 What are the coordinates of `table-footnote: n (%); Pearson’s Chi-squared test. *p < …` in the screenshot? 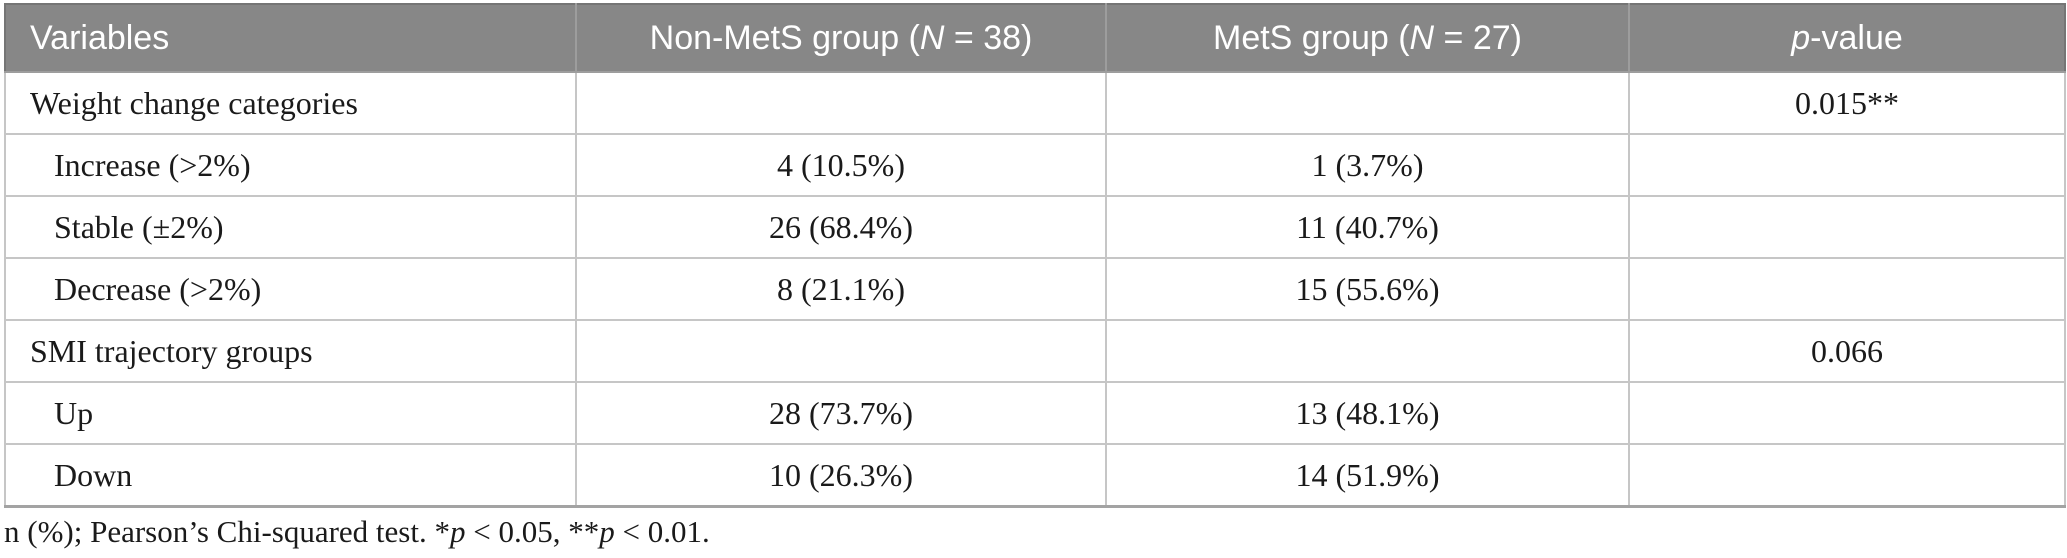 It's located at (357, 531).